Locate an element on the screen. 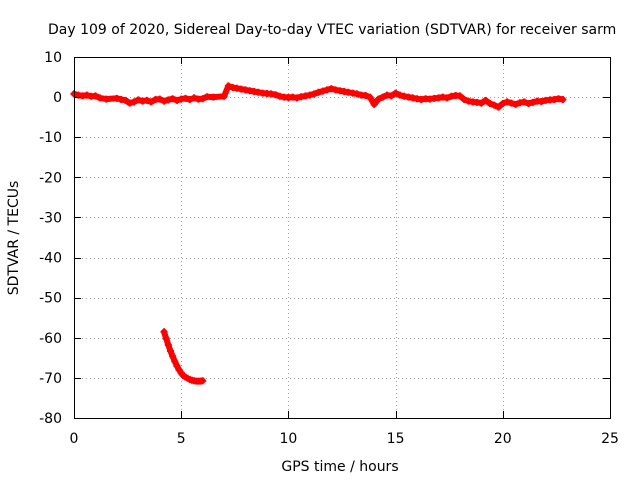 The width and height of the screenshot is (640, 480). y-tick-label: -10 is located at coordinates (50, 138).